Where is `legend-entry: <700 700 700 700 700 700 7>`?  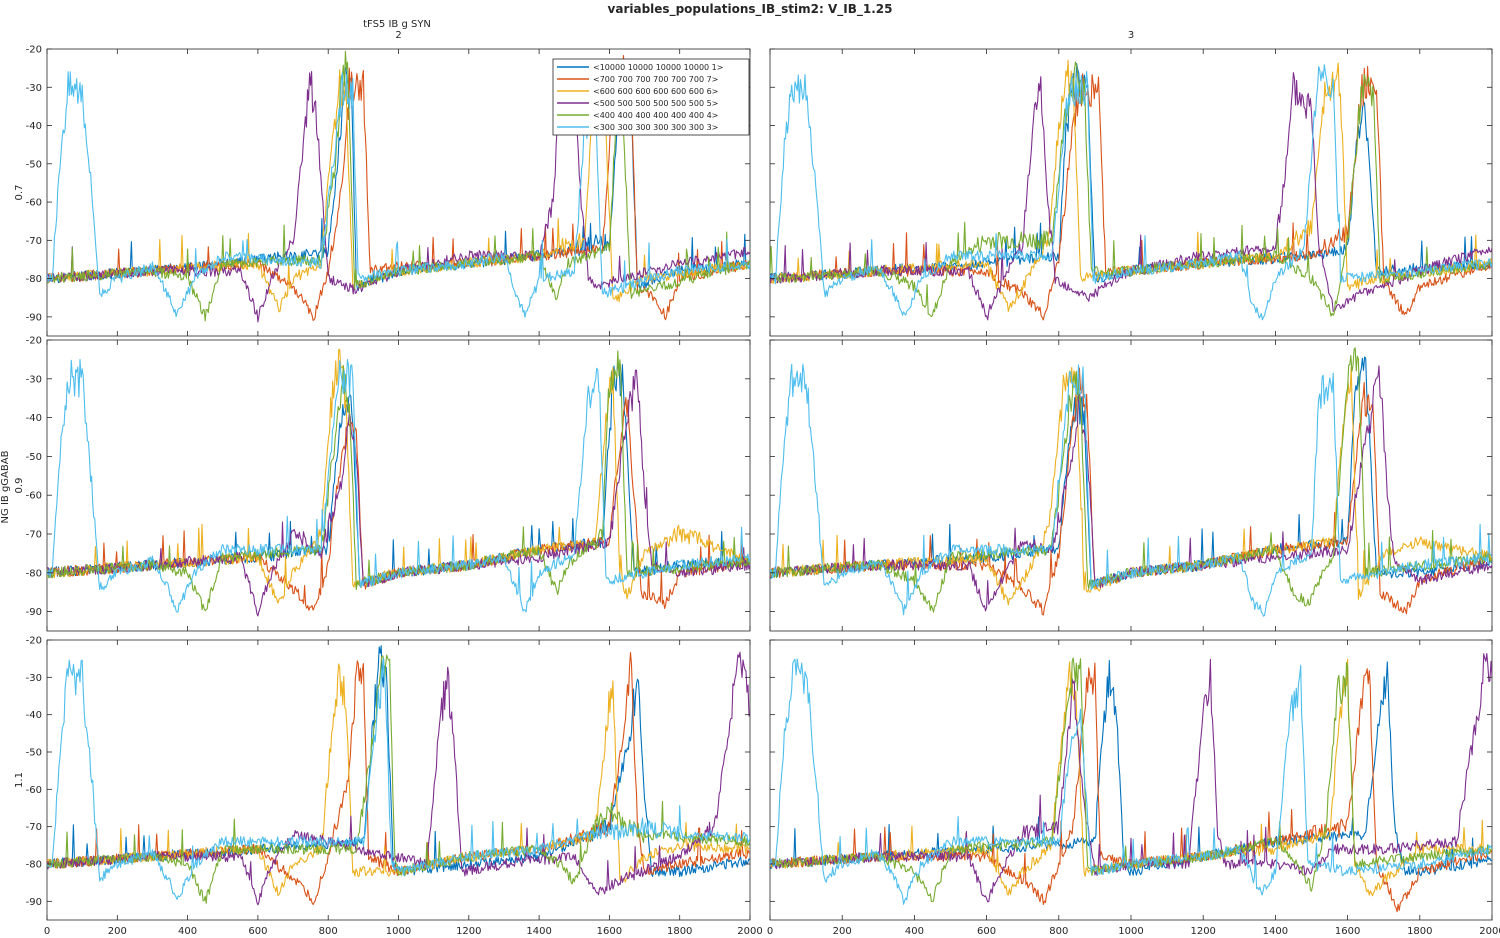
legend-entry: <700 700 700 700 700 700 7> is located at coordinates (637, 79).